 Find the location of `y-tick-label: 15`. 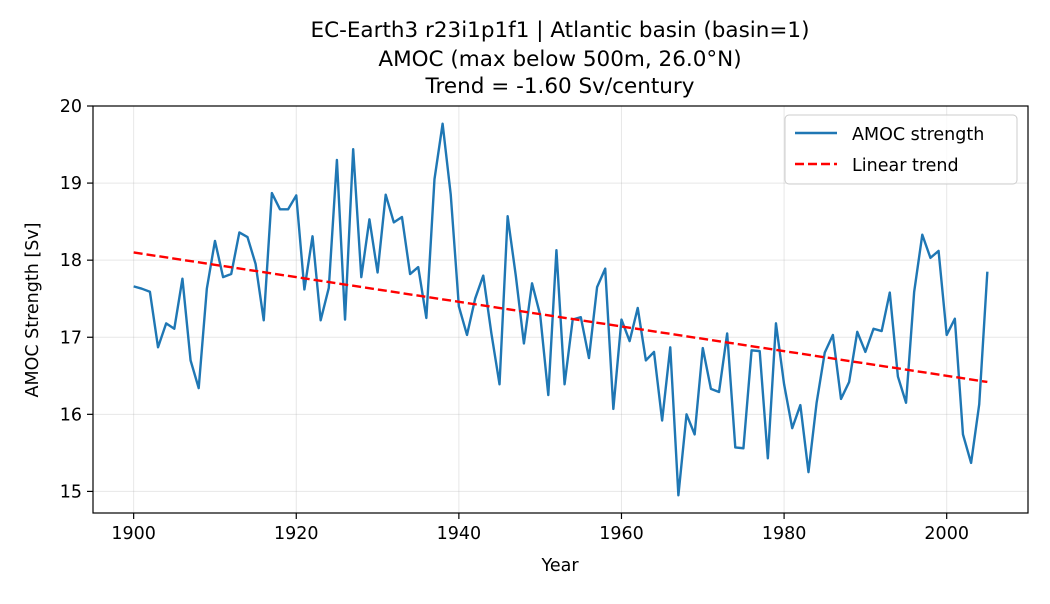

y-tick-label: 15 is located at coordinates (71, 492).